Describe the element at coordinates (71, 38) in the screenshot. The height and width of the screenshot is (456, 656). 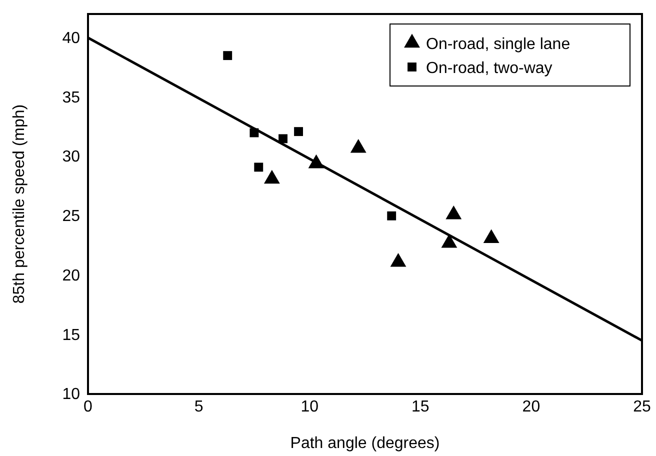
I see `y-tick-label: 40` at that location.